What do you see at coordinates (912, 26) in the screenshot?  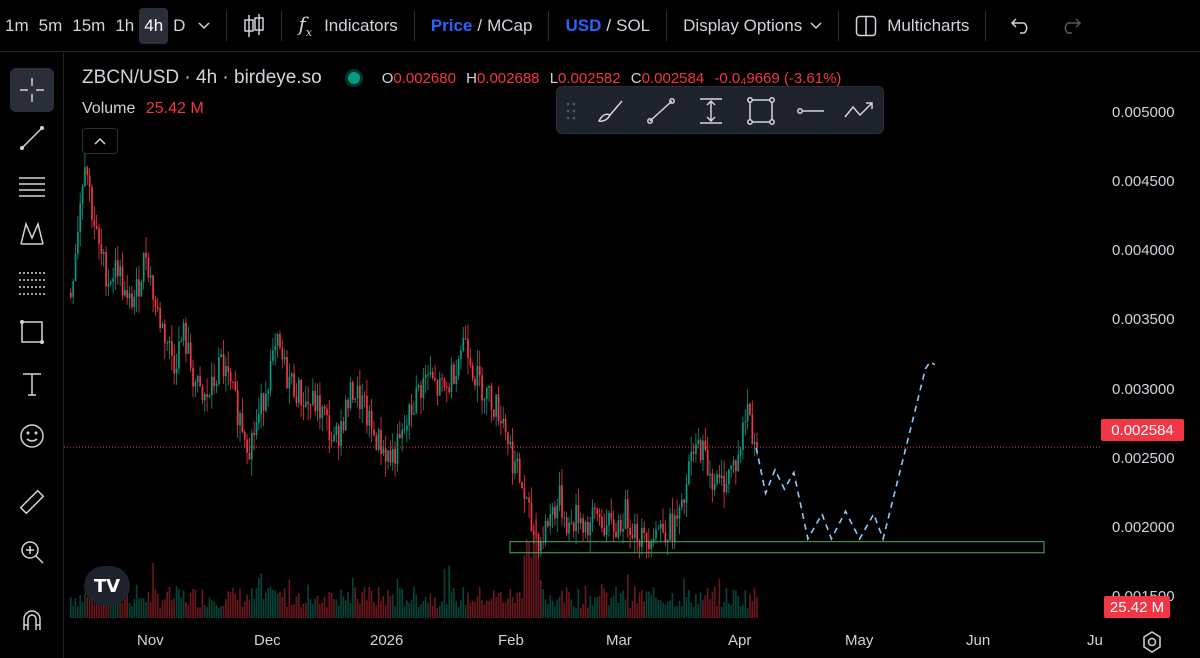 I see `multicharts-button: Multicharts` at bounding box center [912, 26].